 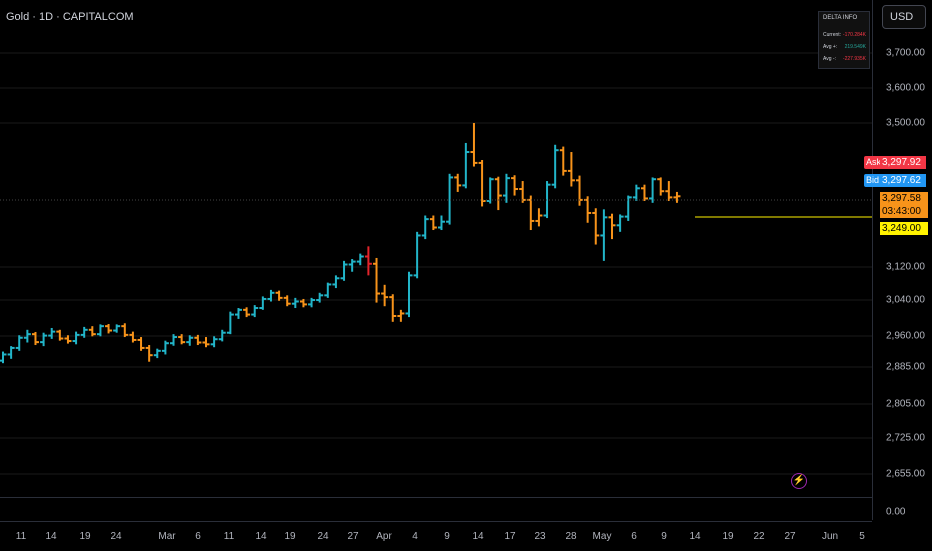 What do you see at coordinates (905, 123) in the screenshot?
I see `price-tick: 3,500.00` at bounding box center [905, 123].